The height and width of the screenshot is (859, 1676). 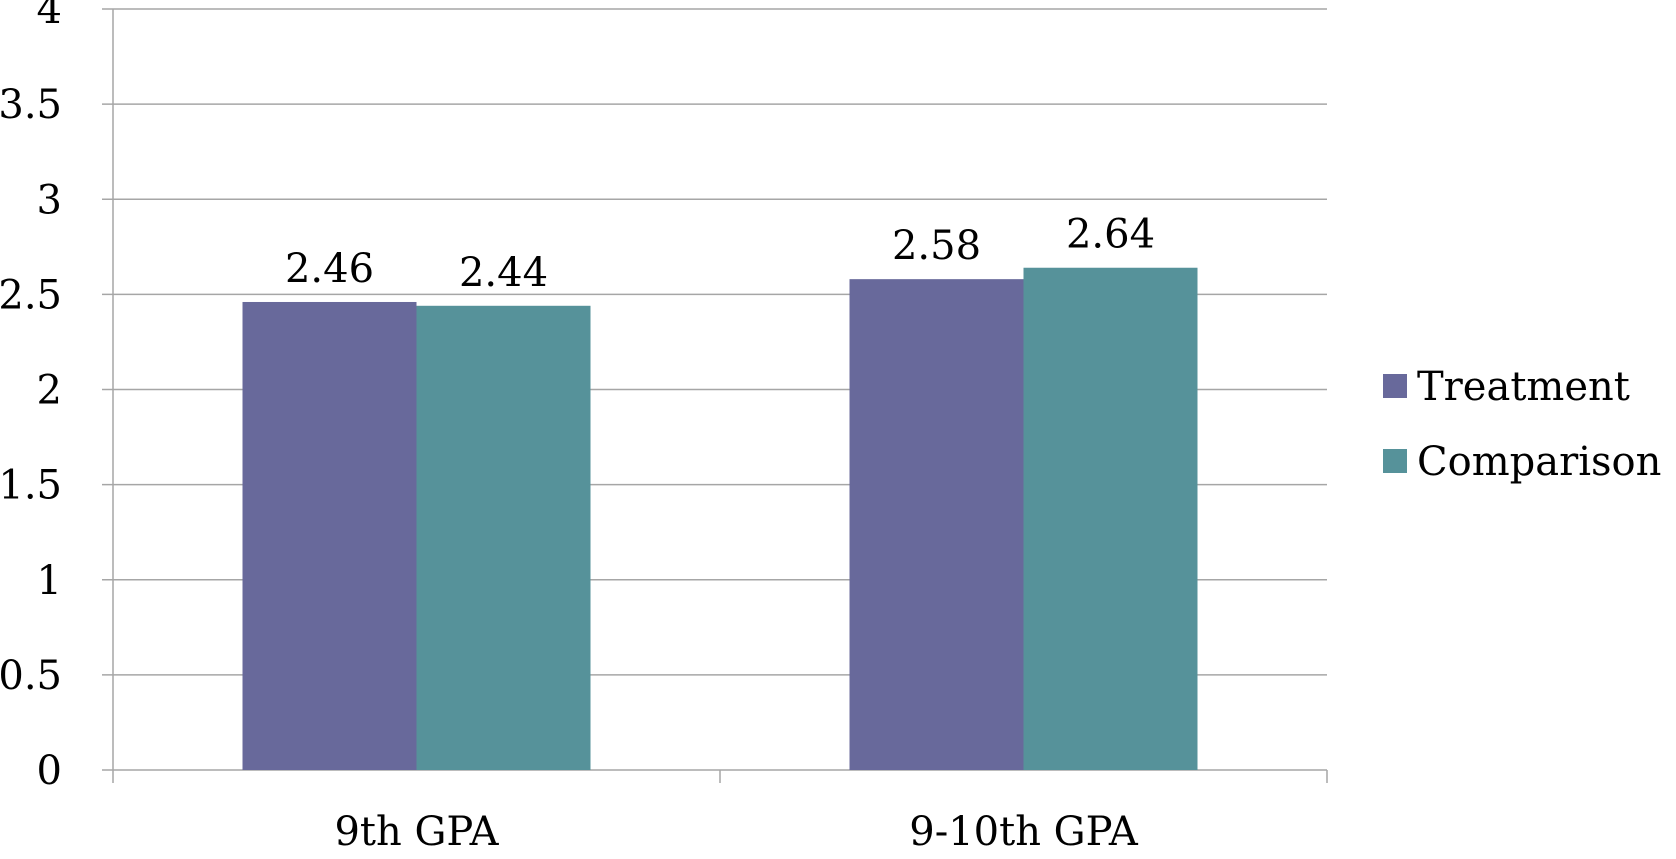 I want to click on data-label-treatment-1: 2.58, so click(x=936, y=246).